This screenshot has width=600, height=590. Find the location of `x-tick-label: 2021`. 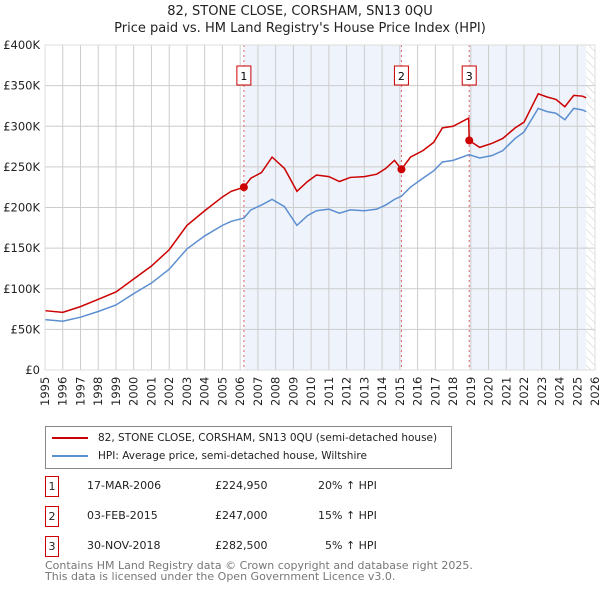

x-tick-label: 2021 is located at coordinates (506, 391).